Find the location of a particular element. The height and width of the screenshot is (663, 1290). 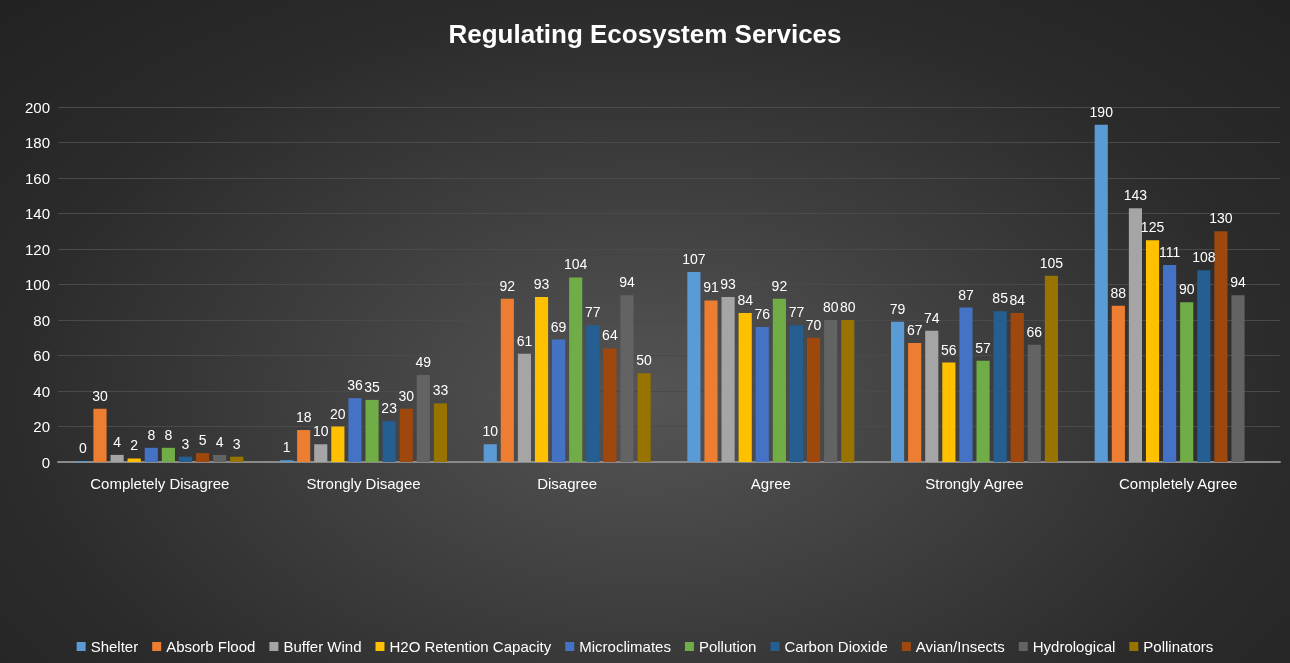

data-label: 104 is located at coordinates (576, 264).